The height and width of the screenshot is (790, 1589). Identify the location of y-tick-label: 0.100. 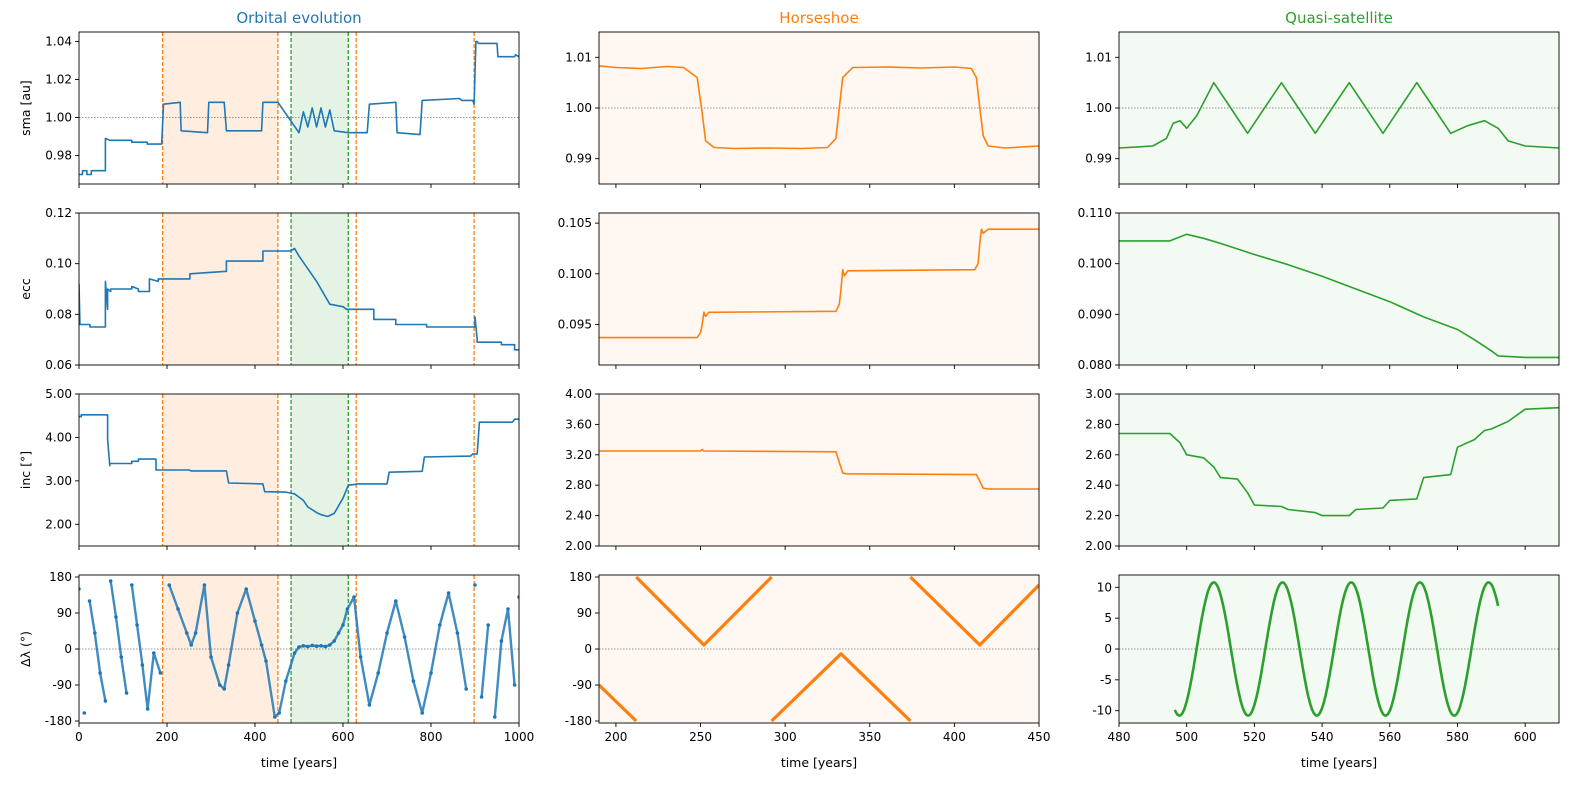
(1095, 264).